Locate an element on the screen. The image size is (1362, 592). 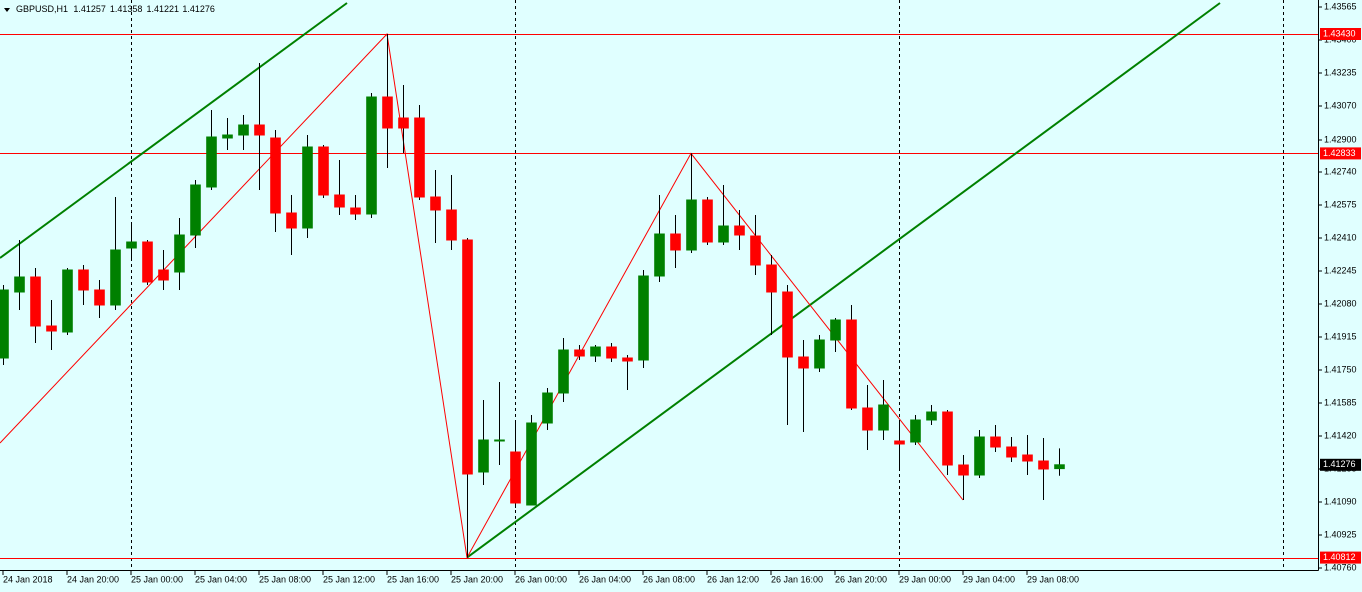
y-tick-label: 1.41750 is located at coordinates (1340, 369).